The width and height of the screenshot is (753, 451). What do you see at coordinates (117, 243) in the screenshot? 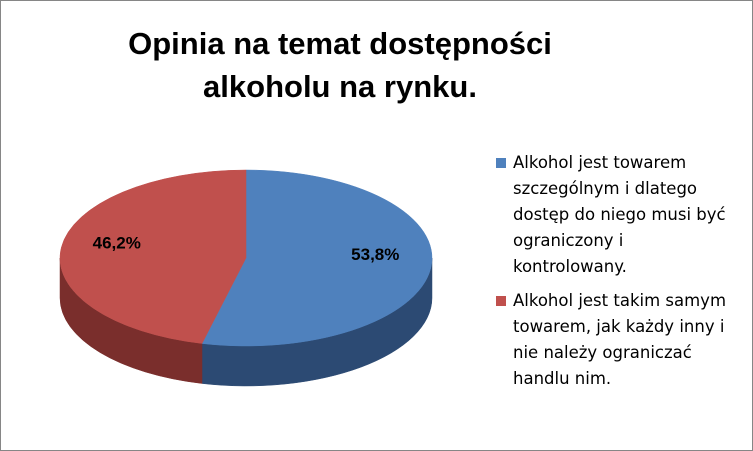
I see `data-label: 46,2%` at bounding box center [117, 243].